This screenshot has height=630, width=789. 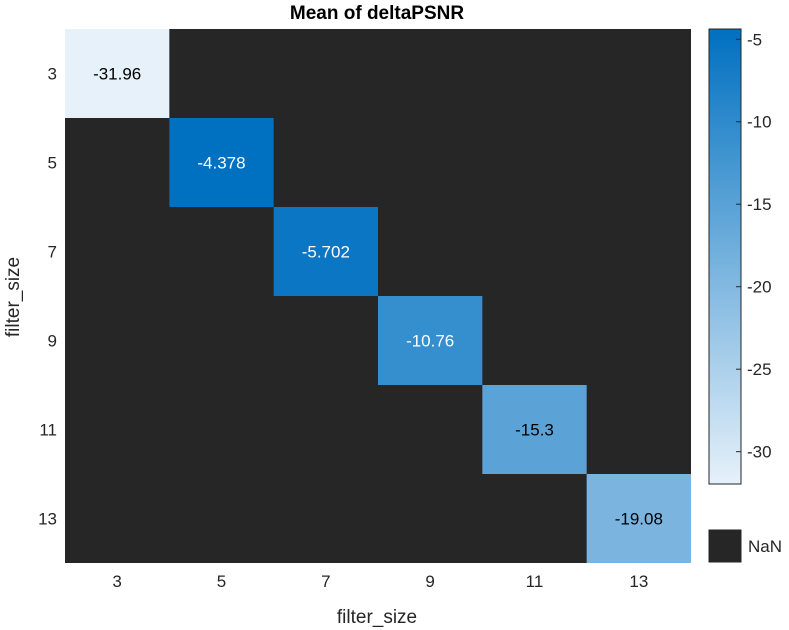 I want to click on y-tick-label: 3, so click(x=52, y=74).